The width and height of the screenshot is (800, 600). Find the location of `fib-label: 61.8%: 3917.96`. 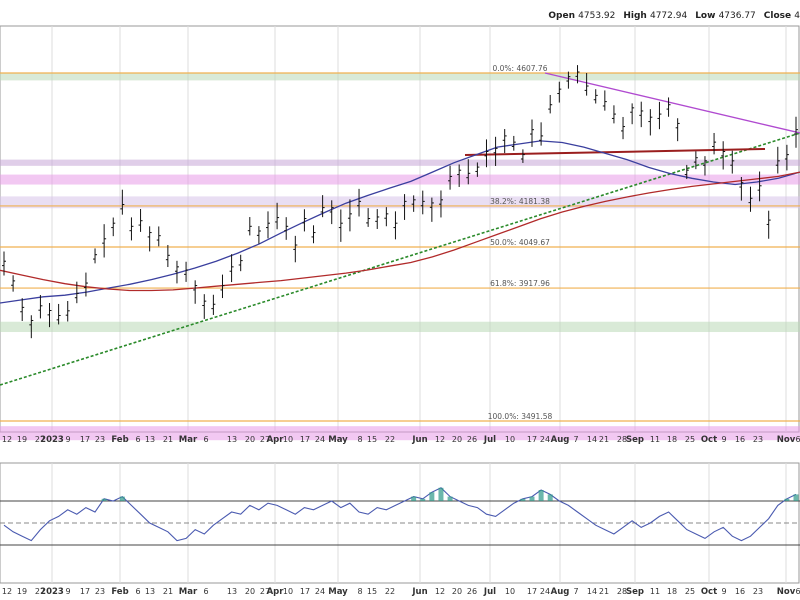

fib-label: 61.8%: 3917.96 is located at coordinates (520, 283).